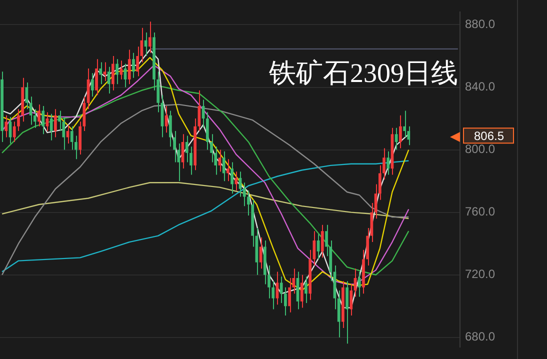  I want to click on y-tick-label: 760.0, so click(480, 211).